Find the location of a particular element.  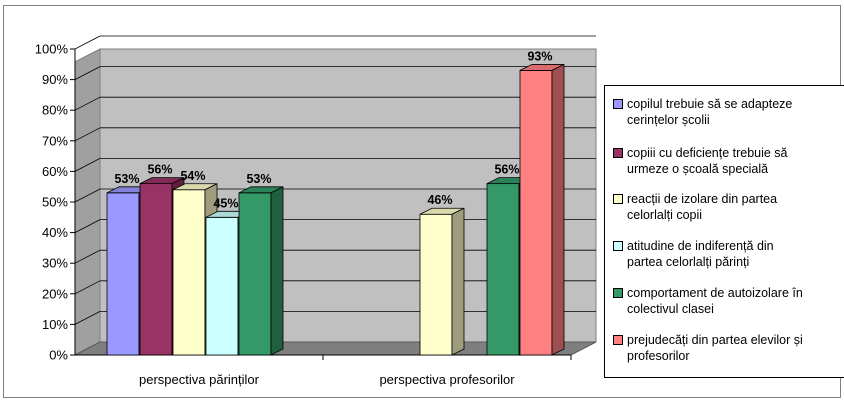

y-tick-label: 30% is located at coordinates (55, 263).